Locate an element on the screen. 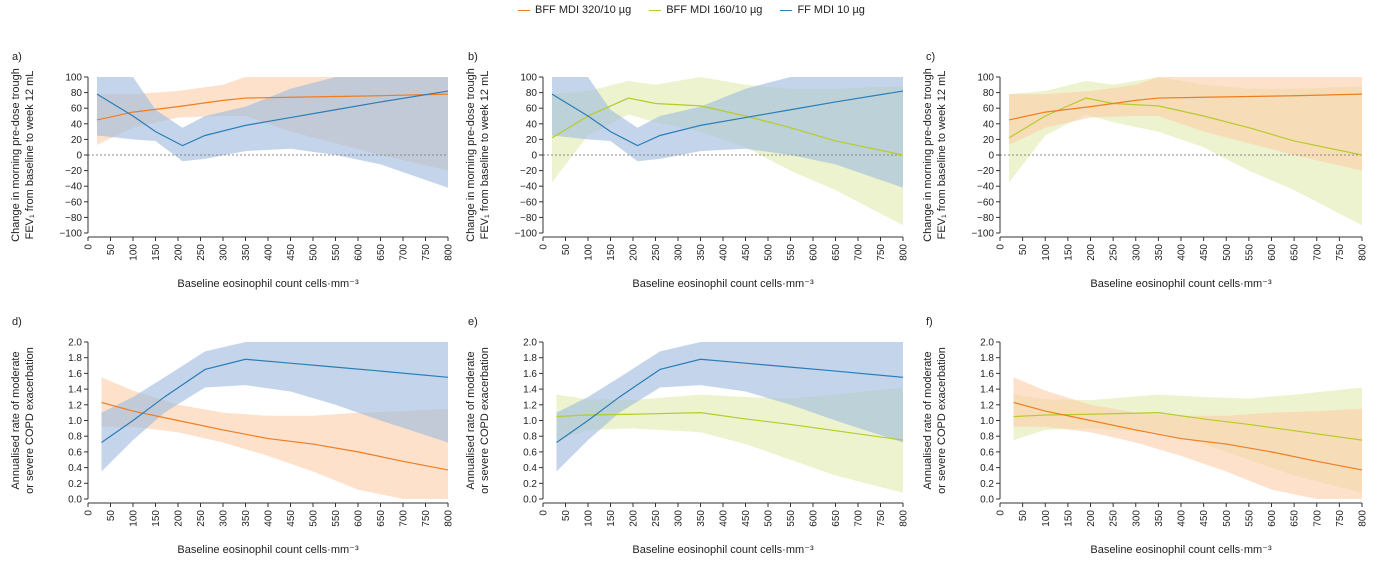 This screenshot has width=1379, height=562. y-tick-label: 0.0 is located at coordinates (530, 500).